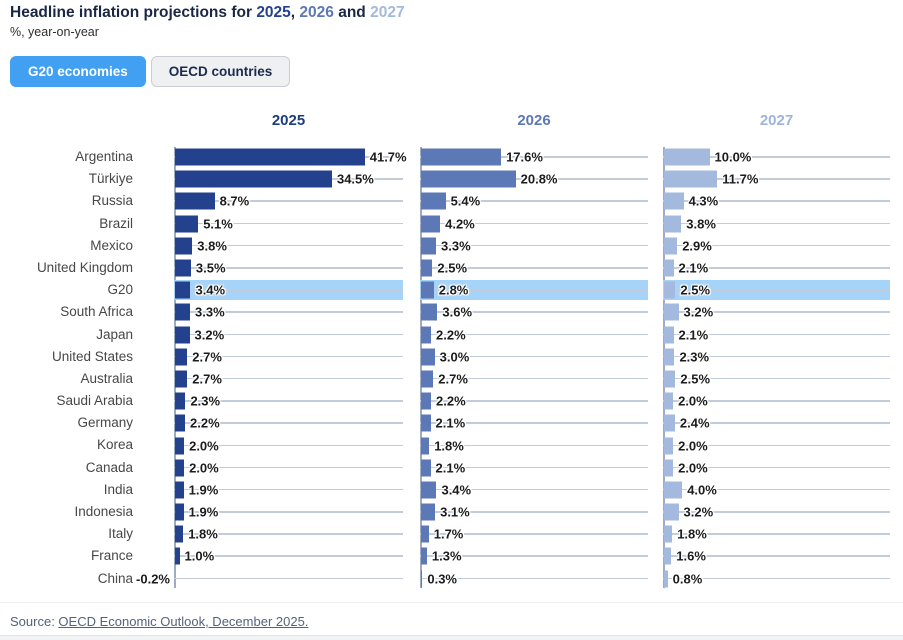 Image resolution: width=903 pixels, height=640 pixels. What do you see at coordinates (218, 224) in the screenshot?
I see `value-label: 5.1%` at bounding box center [218, 224].